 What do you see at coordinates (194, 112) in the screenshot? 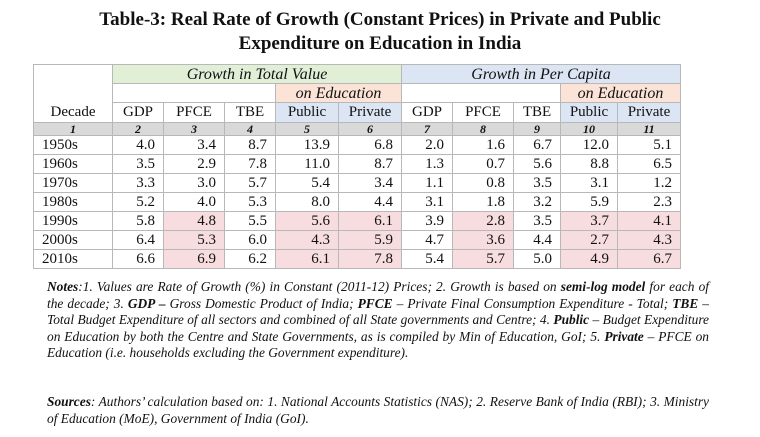
I see `col-header-pfce: PFCE` at bounding box center [194, 112].